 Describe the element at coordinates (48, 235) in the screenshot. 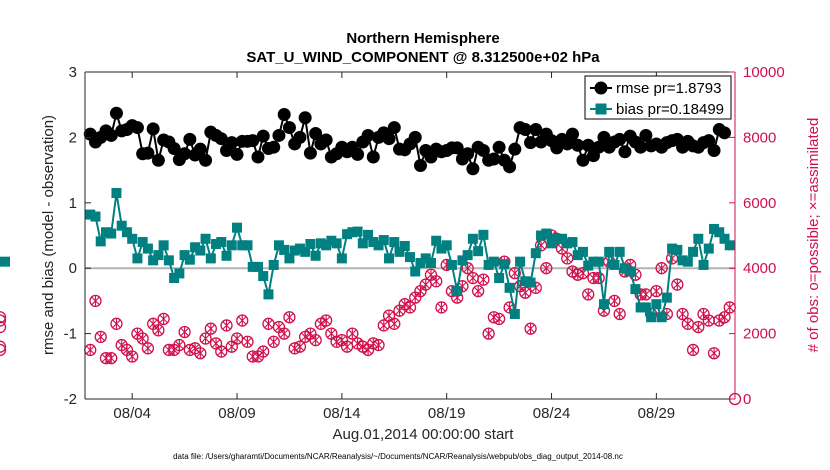

I see `y-axis-label: rmse and bias (model - observation)` at that location.